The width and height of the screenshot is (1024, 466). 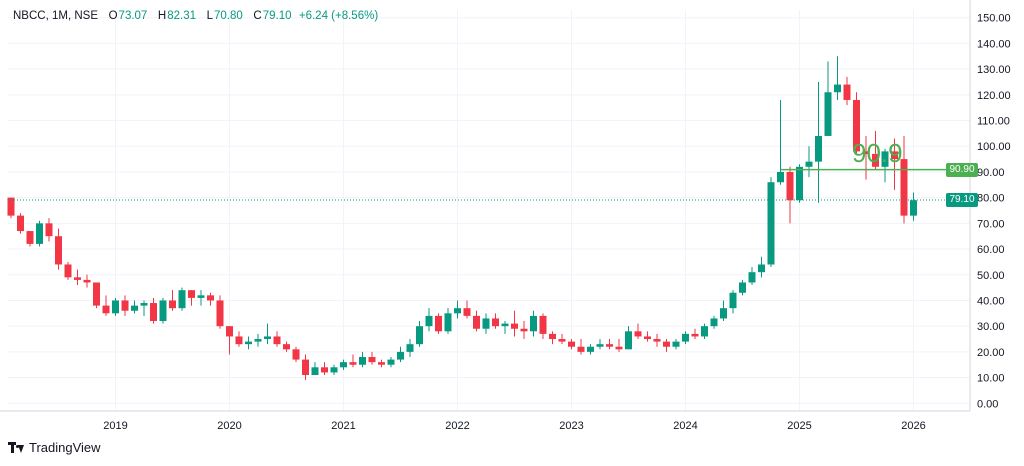 What do you see at coordinates (987, 404) in the screenshot?
I see `y-tick-label: 0.00` at bounding box center [987, 404].